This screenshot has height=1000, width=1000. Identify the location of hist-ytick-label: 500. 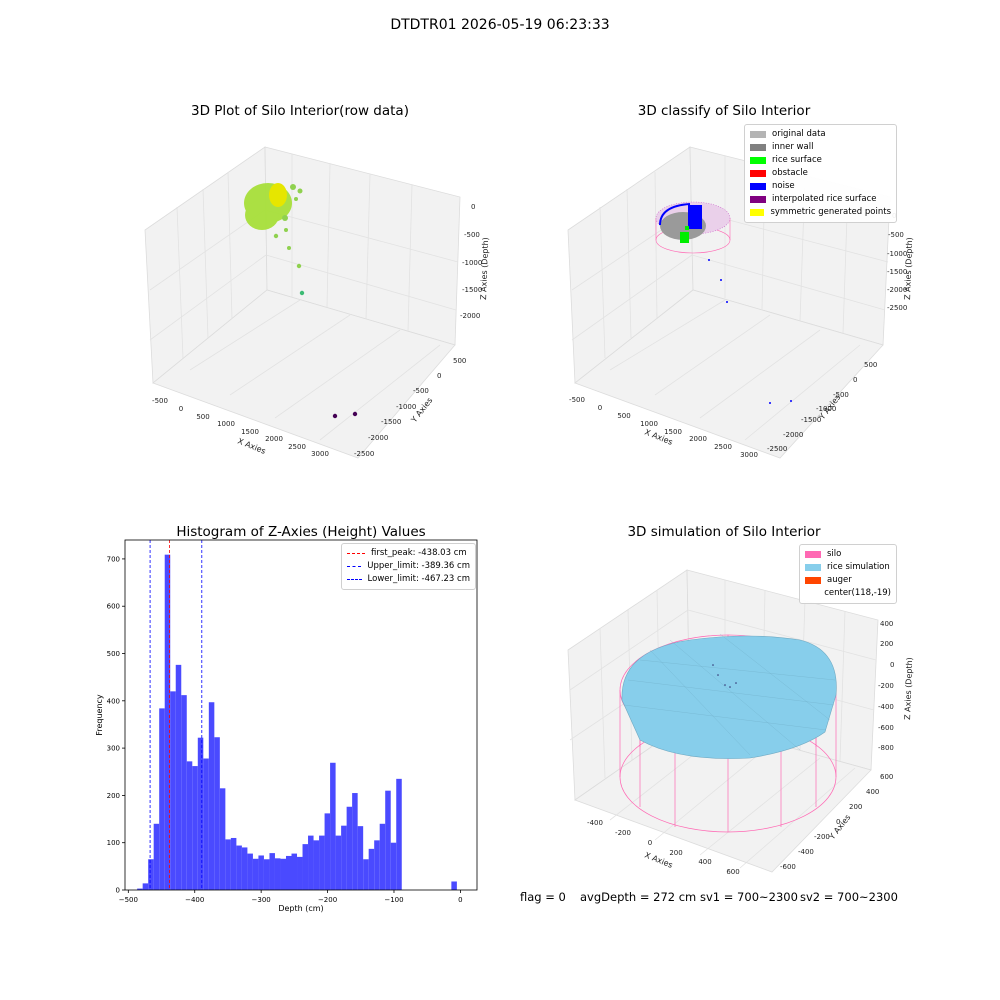
(113, 654).